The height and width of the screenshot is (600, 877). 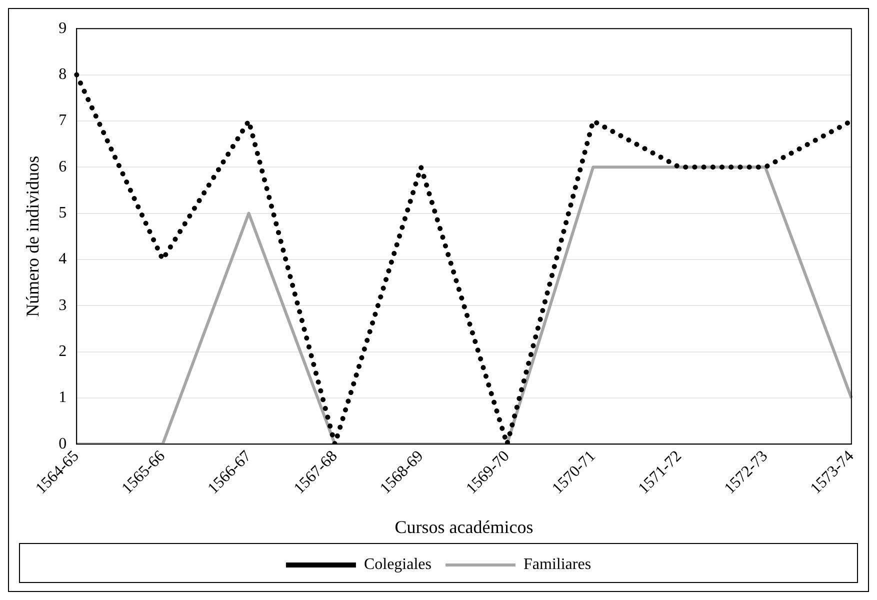 What do you see at coordinates (62, 167) in the screenshot?
I see `y-tick-label: 6` at bounding box center [62, 167].